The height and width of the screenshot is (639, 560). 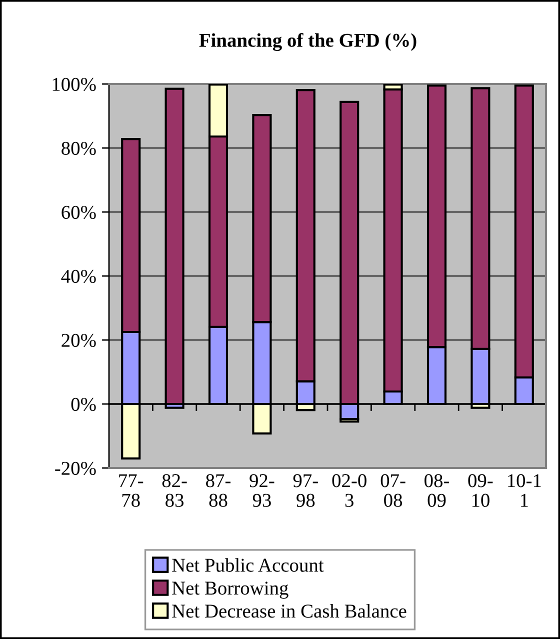 What do you see at coordinates (524, 490) in the screenshot?
I see `x-tick-label: 10-1 1` at bounding box center [524, 490].